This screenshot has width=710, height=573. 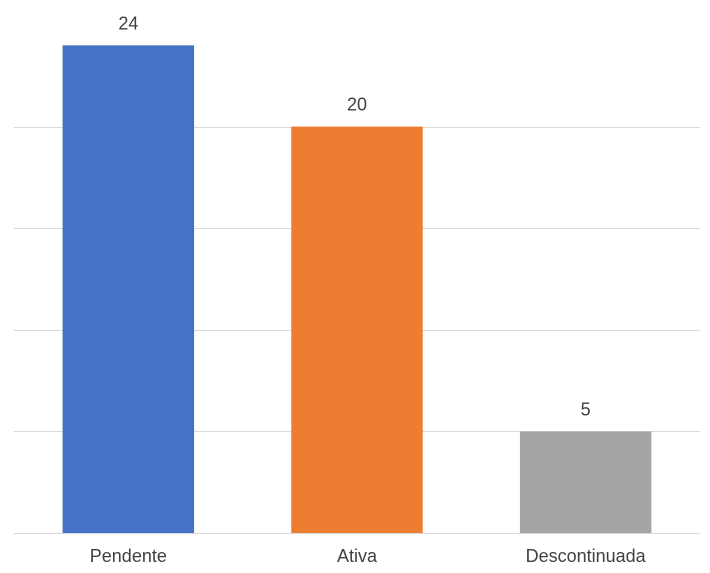 What do you see at coordinates (128, 23) in the screenshot?
I see `data-label-pendente: 24` at bounding box center [128, 23].